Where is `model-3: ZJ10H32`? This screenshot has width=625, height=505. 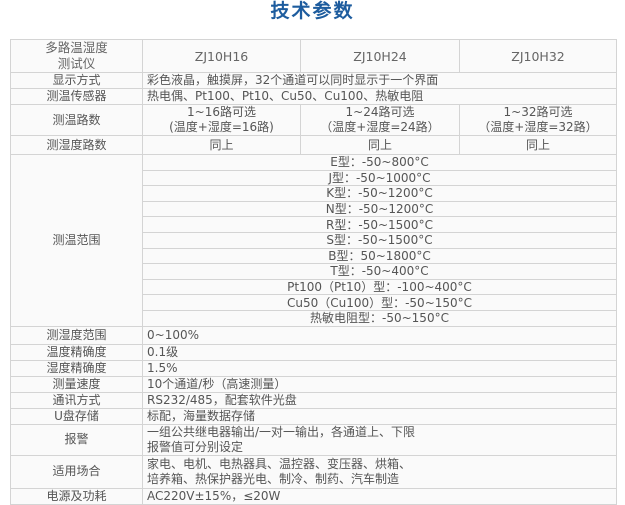 model-3: ZJ10H32 is located at coordinates (538, 56).